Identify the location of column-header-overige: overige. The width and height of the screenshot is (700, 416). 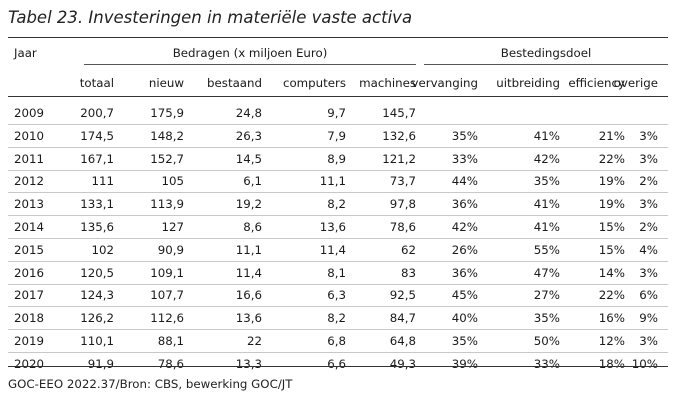
(635, 83).